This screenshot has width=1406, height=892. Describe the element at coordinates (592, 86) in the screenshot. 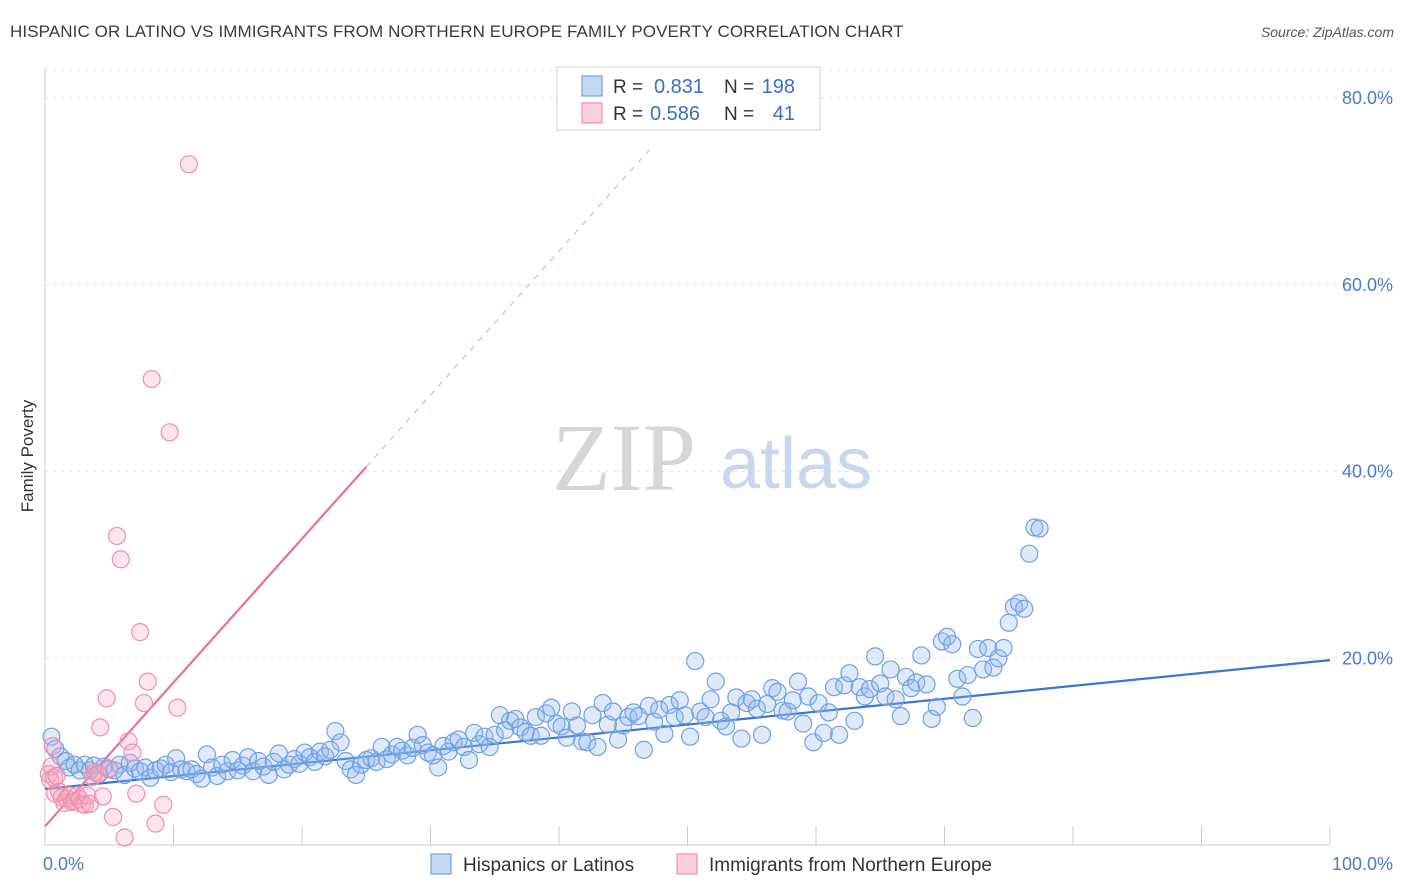

I see `stats-swatch-blue` at that location.